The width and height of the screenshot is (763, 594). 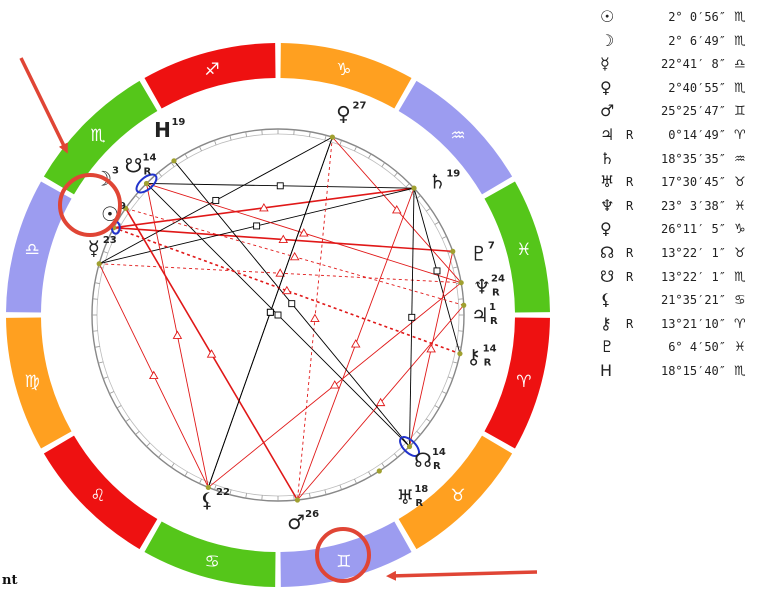 I want to click on table-row: ♀ 26°11′ 5″ ♑, so click(x=676, y=231).